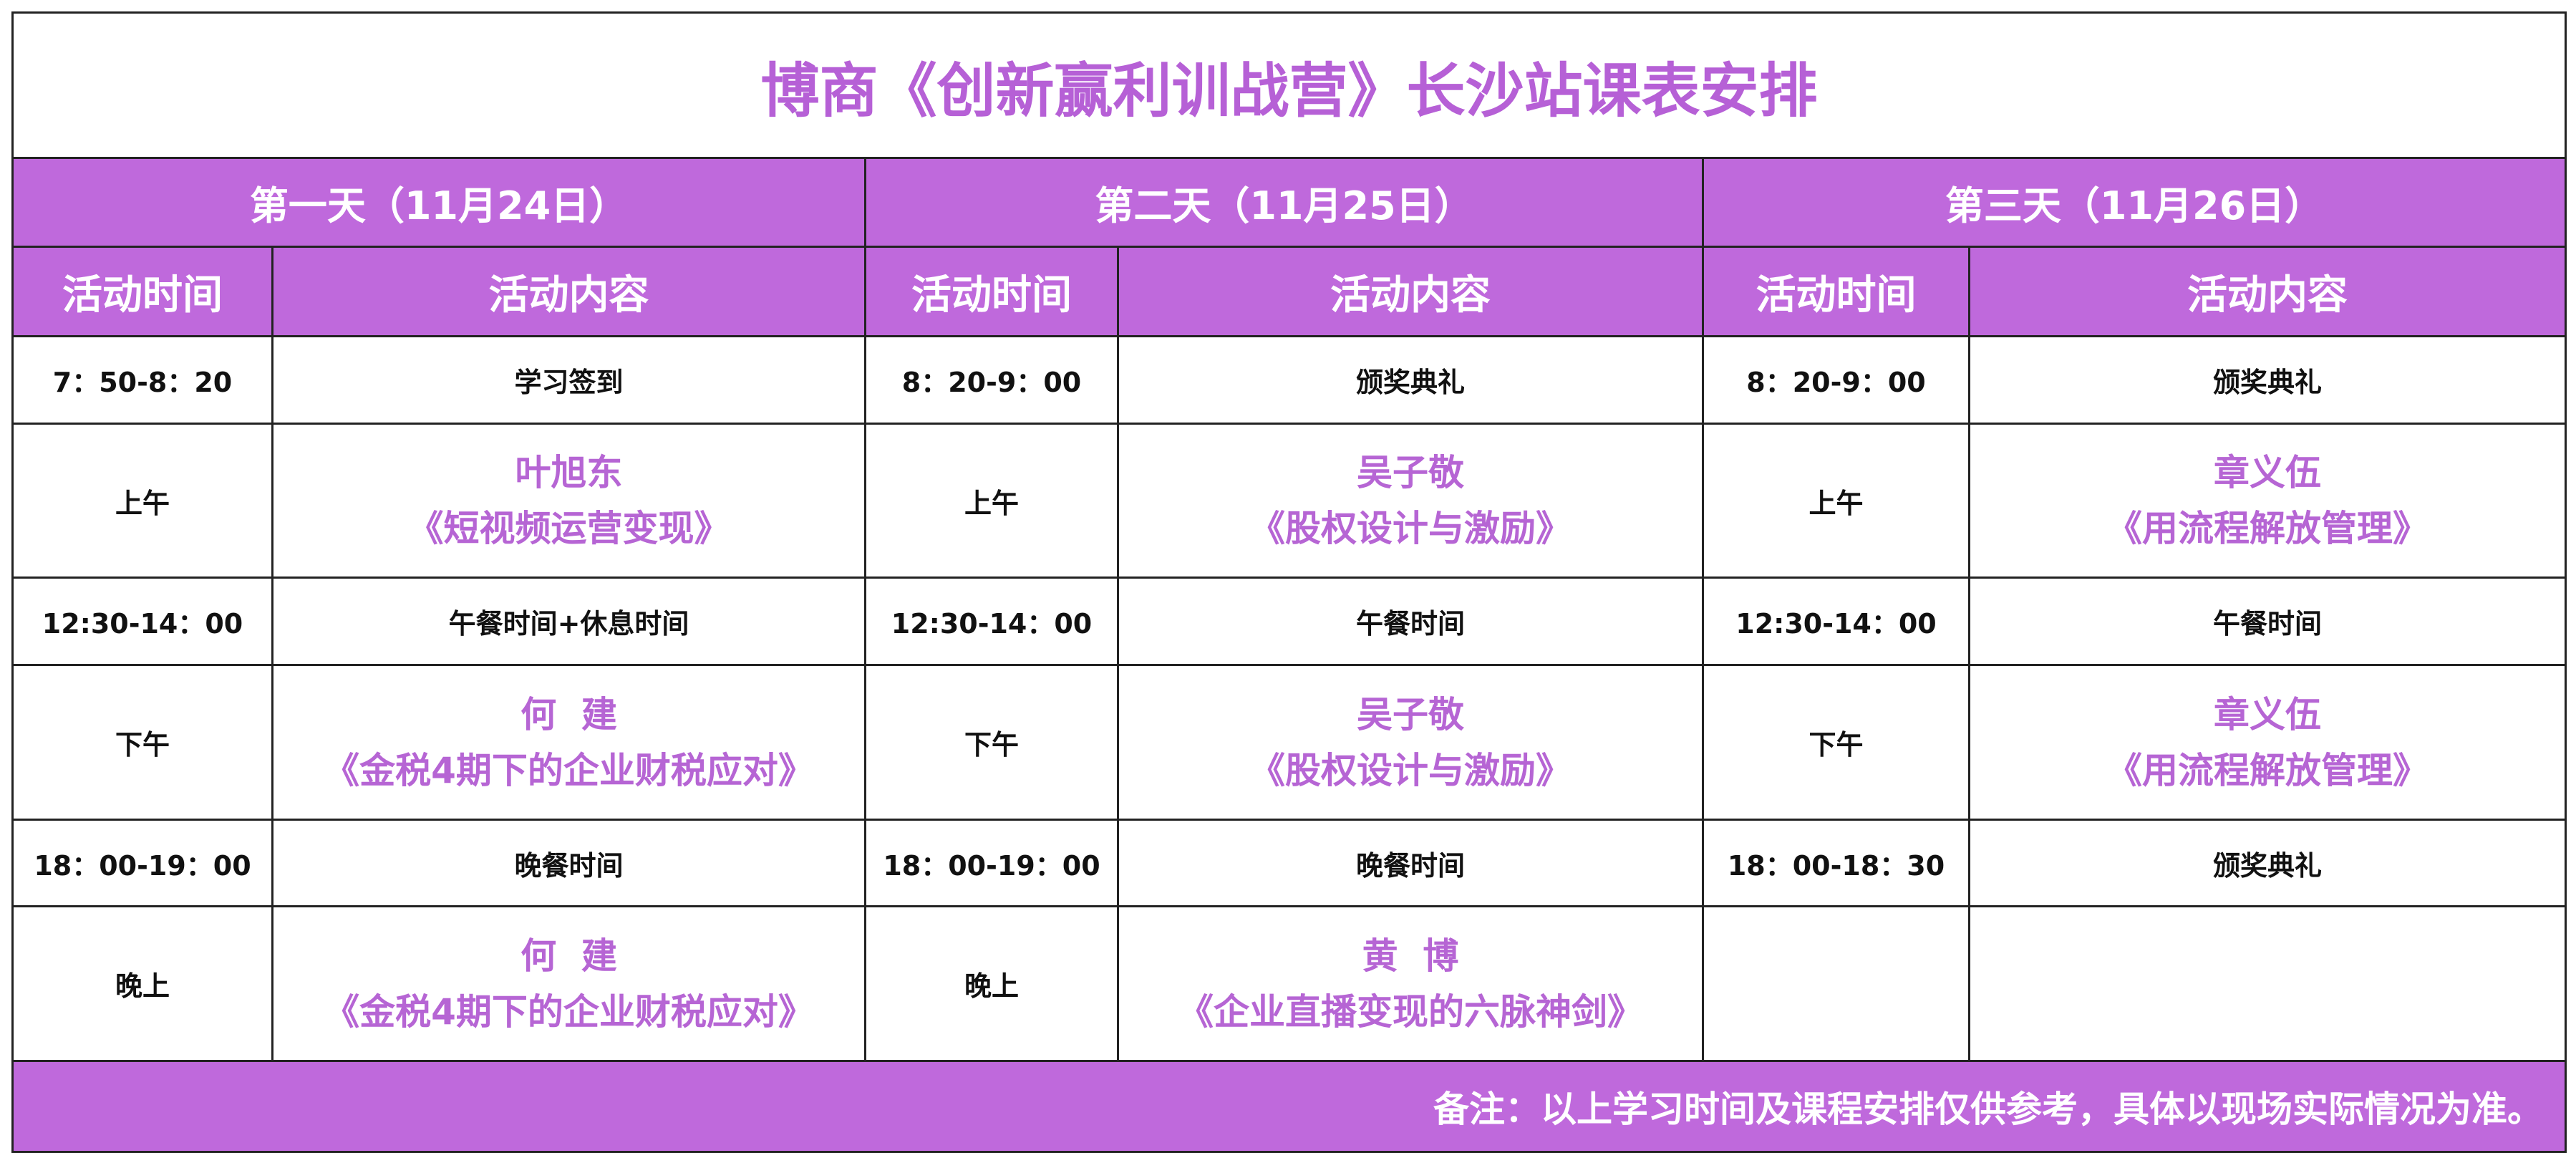 The width and height of the screenshot is (2576, 1153). I want to click on course: 《企业直播变现的六脉神剑》, so click(1410, 1011).